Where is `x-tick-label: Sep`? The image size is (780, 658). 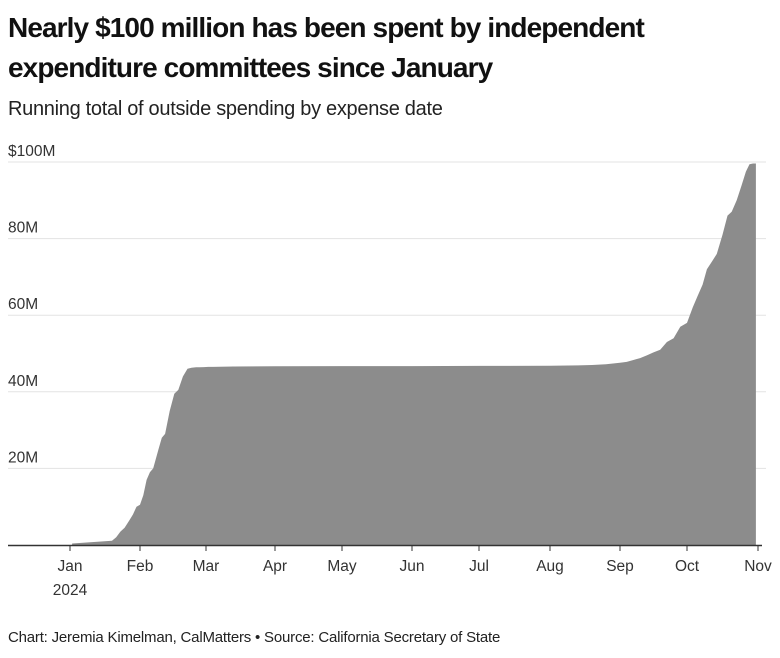 x-tick-label: Sep is located at coordinates (620, 566).